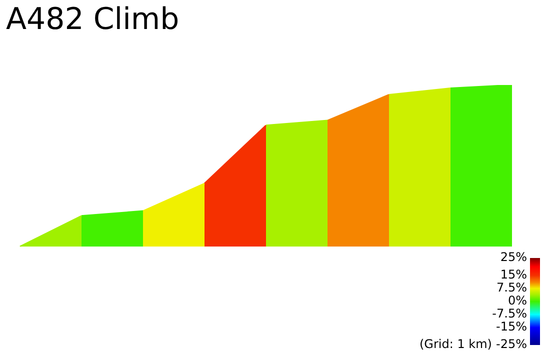 The width and height of the screenshot is (542, 363). Describe the element at coordinates (509, 313) in the screenshot. I see `color-bar-label: -7.5%` at that location.